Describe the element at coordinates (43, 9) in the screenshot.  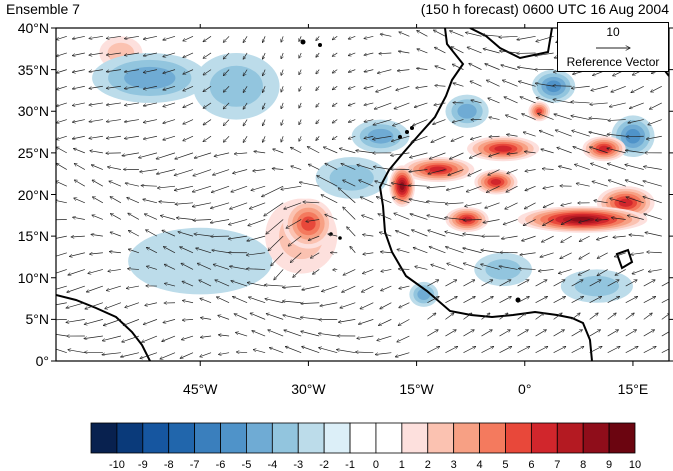
I see `ensemble-title: Ensemble 7` at that location.